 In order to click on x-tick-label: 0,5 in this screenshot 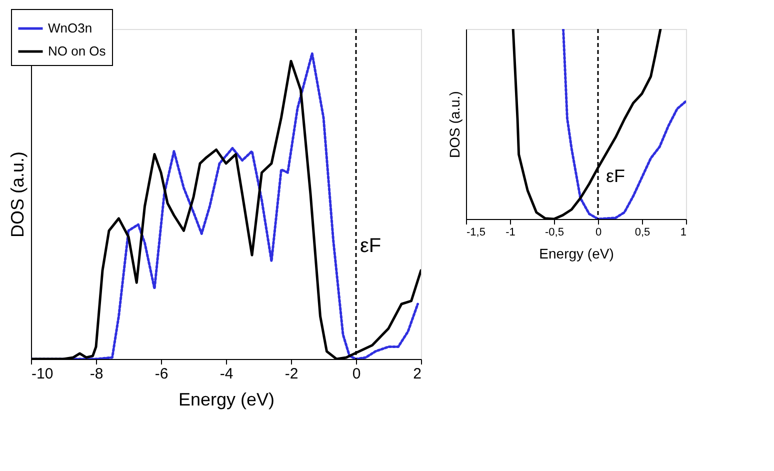, I will do `click(642, 232)`.